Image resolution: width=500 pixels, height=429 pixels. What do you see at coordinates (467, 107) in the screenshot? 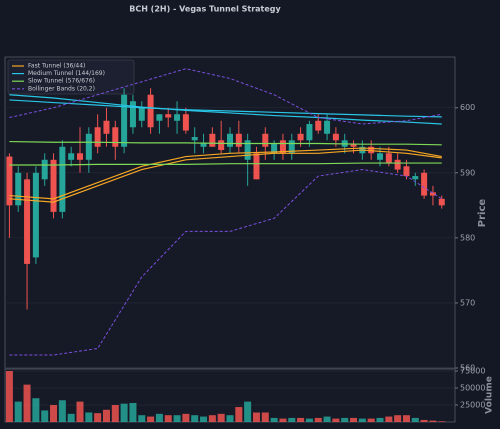
I see `y-tick-label: 600` at bounding box center [467, 107].